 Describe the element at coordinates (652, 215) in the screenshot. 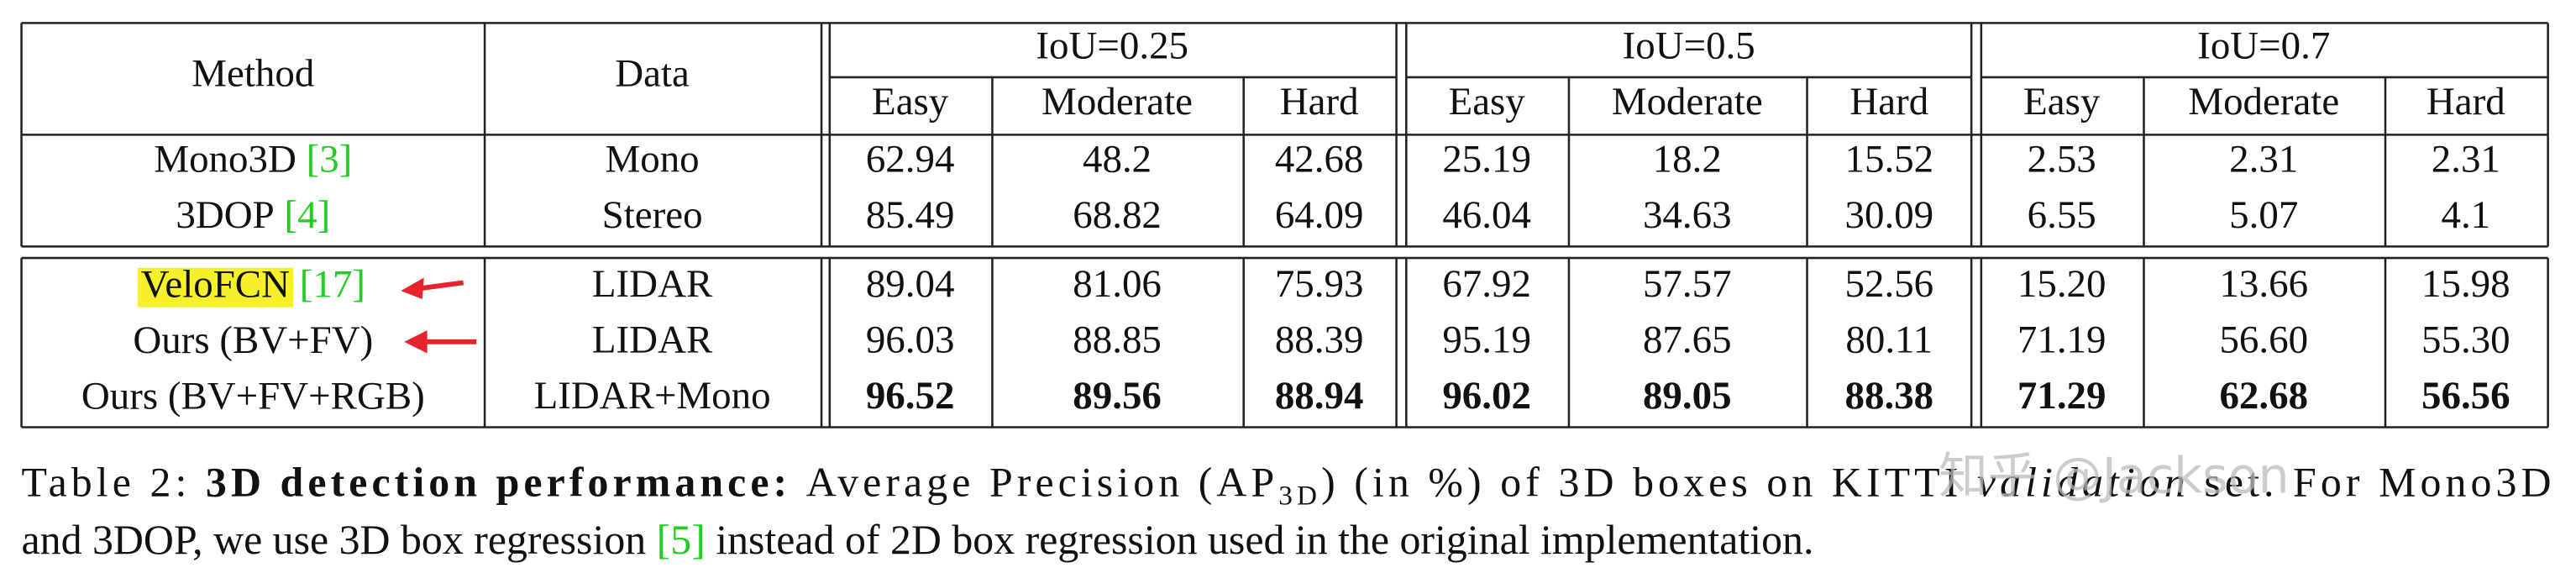

I see `data-cell: Stereo` at that location.